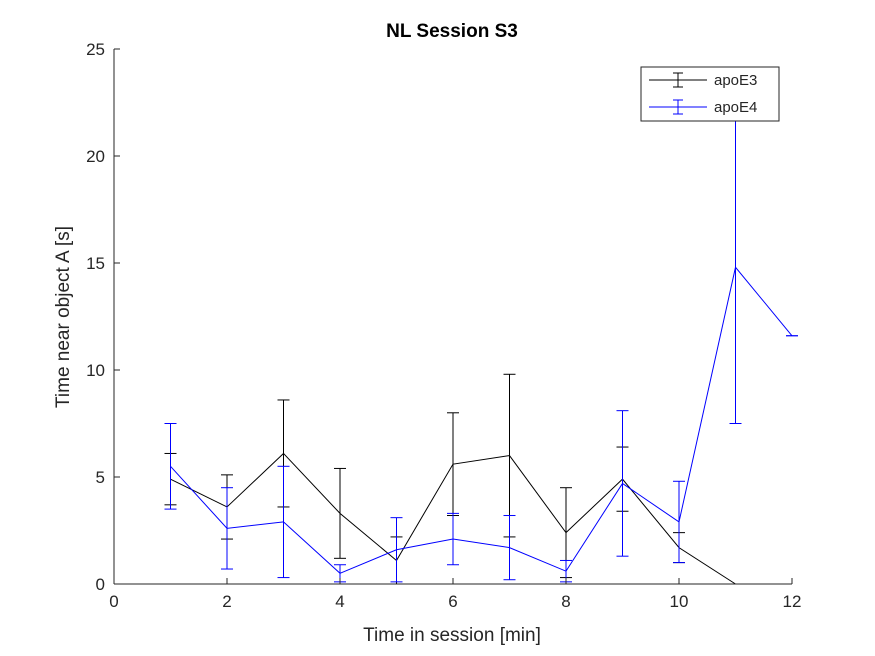 This screenshot has width=875, height=656. I want to click on y-tick-label: 25, so click(95, 49).